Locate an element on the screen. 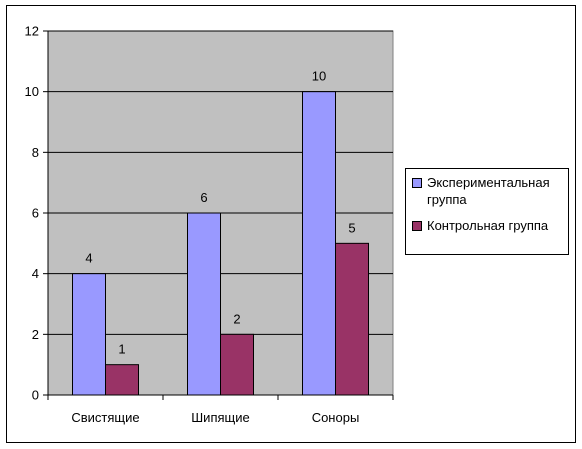 This screenshot has width=582, height=449. legend-swatch-control is located at coordinates (417, 226).